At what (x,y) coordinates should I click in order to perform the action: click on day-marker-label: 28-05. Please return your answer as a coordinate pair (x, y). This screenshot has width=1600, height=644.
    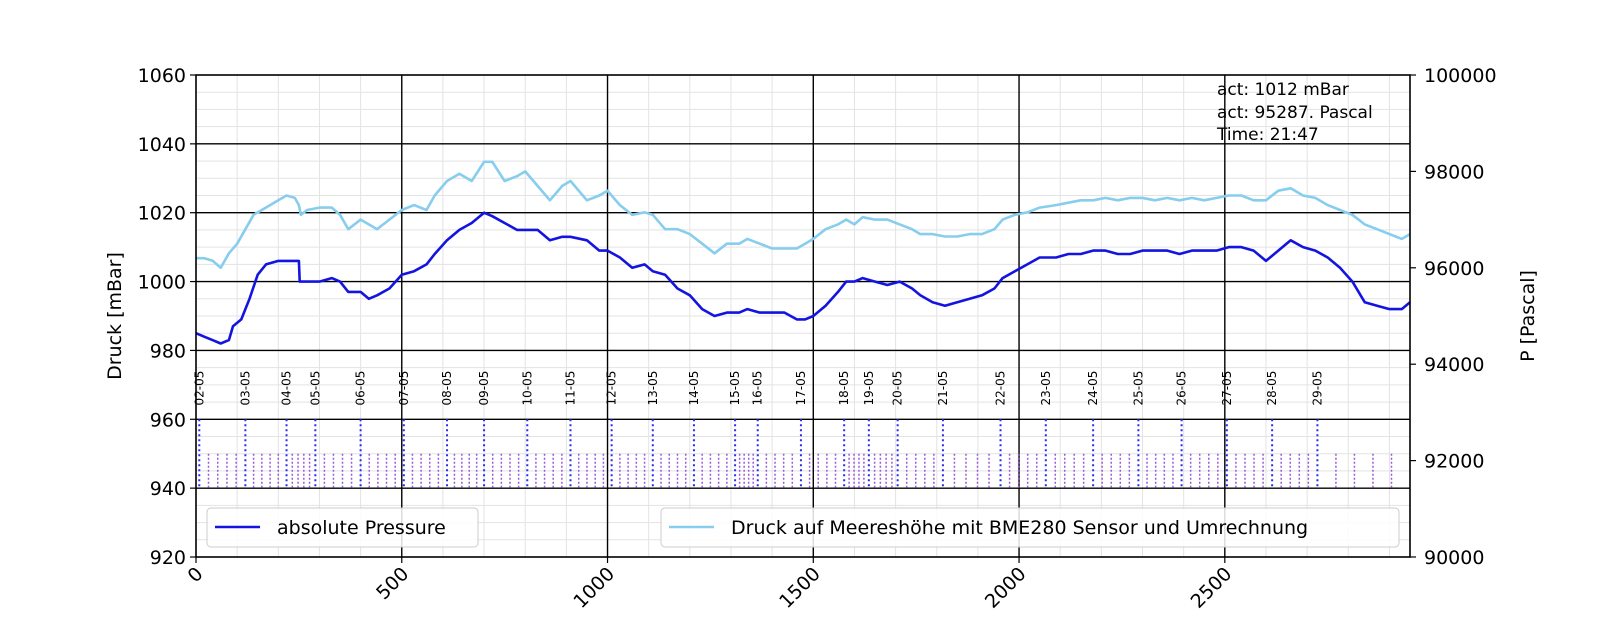
    Looking at the image, I should click on (1272, 388).